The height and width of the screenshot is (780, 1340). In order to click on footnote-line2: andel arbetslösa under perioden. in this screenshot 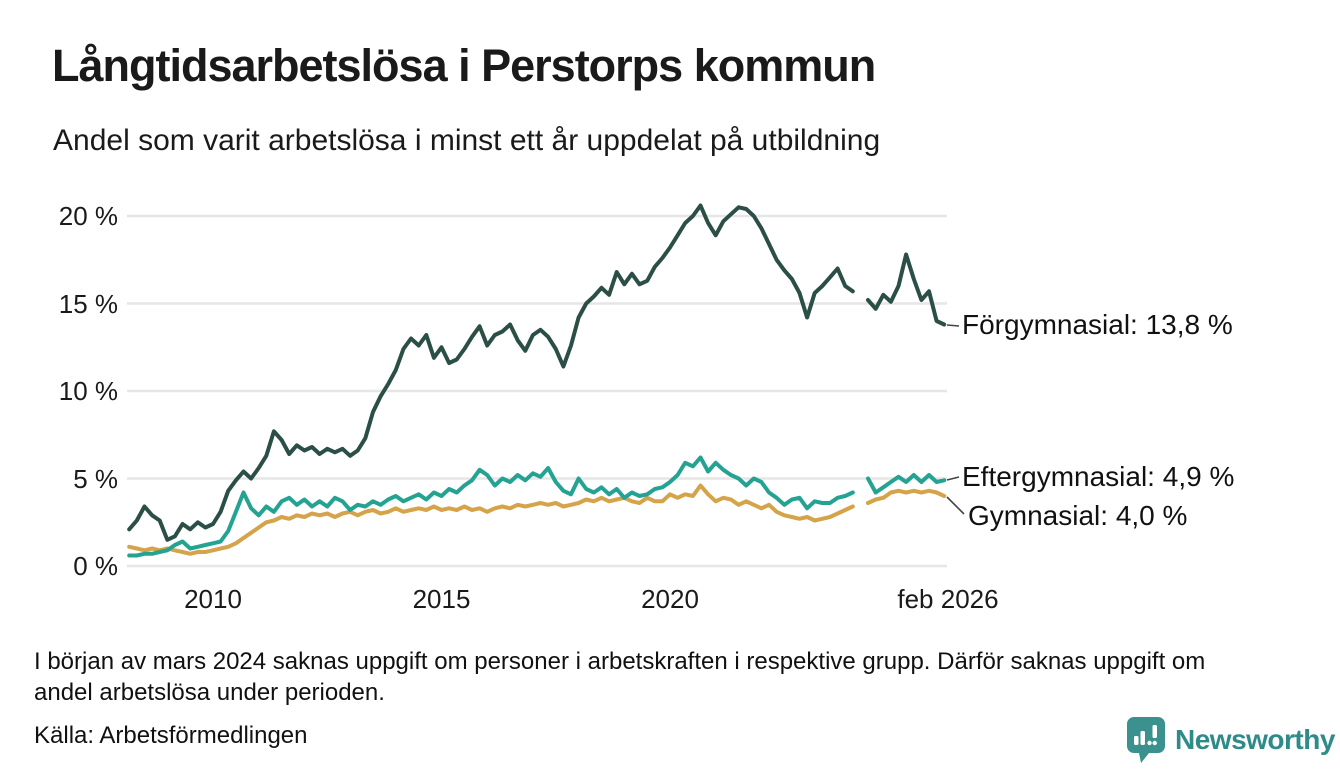, I will do `click(209, 692)`.